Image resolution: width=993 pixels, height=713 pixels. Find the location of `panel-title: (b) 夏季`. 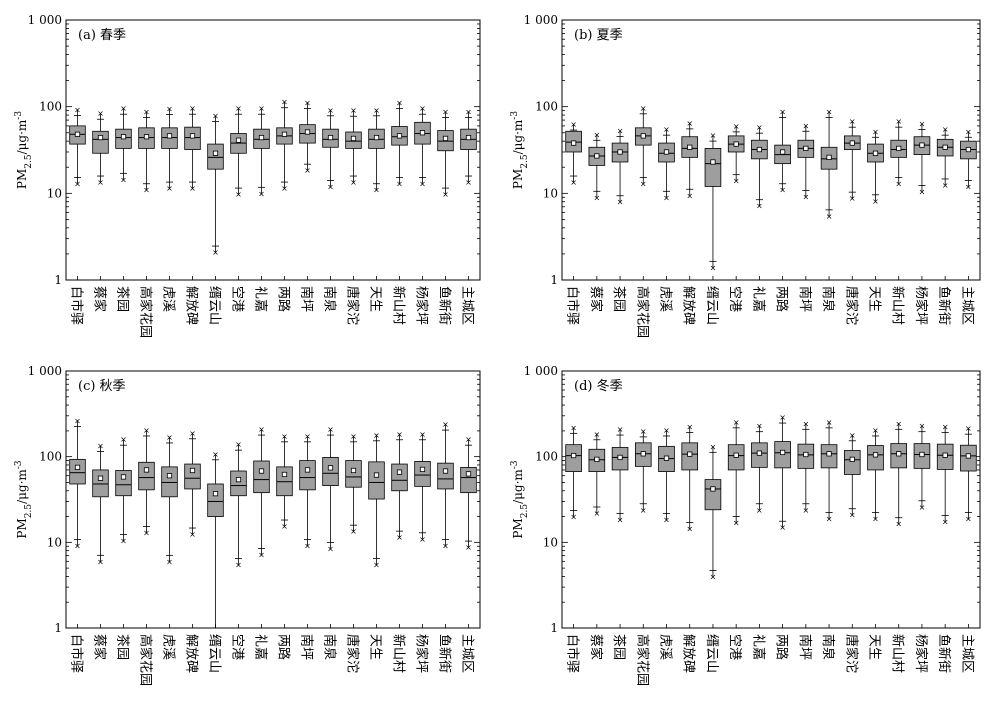

panel-title: (b) 夏季 is located at coordinates (598, 35).